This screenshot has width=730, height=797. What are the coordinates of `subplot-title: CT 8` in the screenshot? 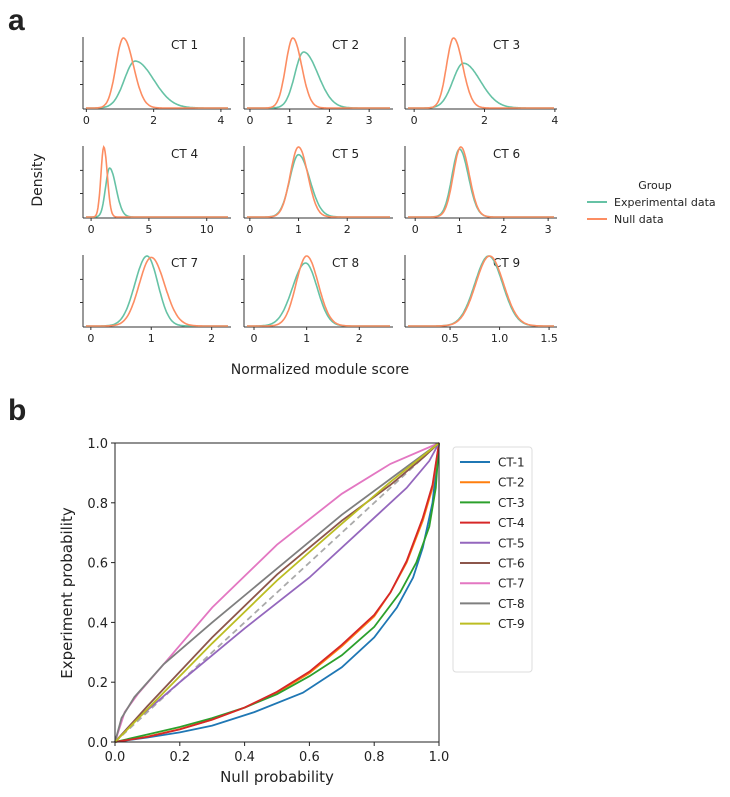 It's located at (345, 263).